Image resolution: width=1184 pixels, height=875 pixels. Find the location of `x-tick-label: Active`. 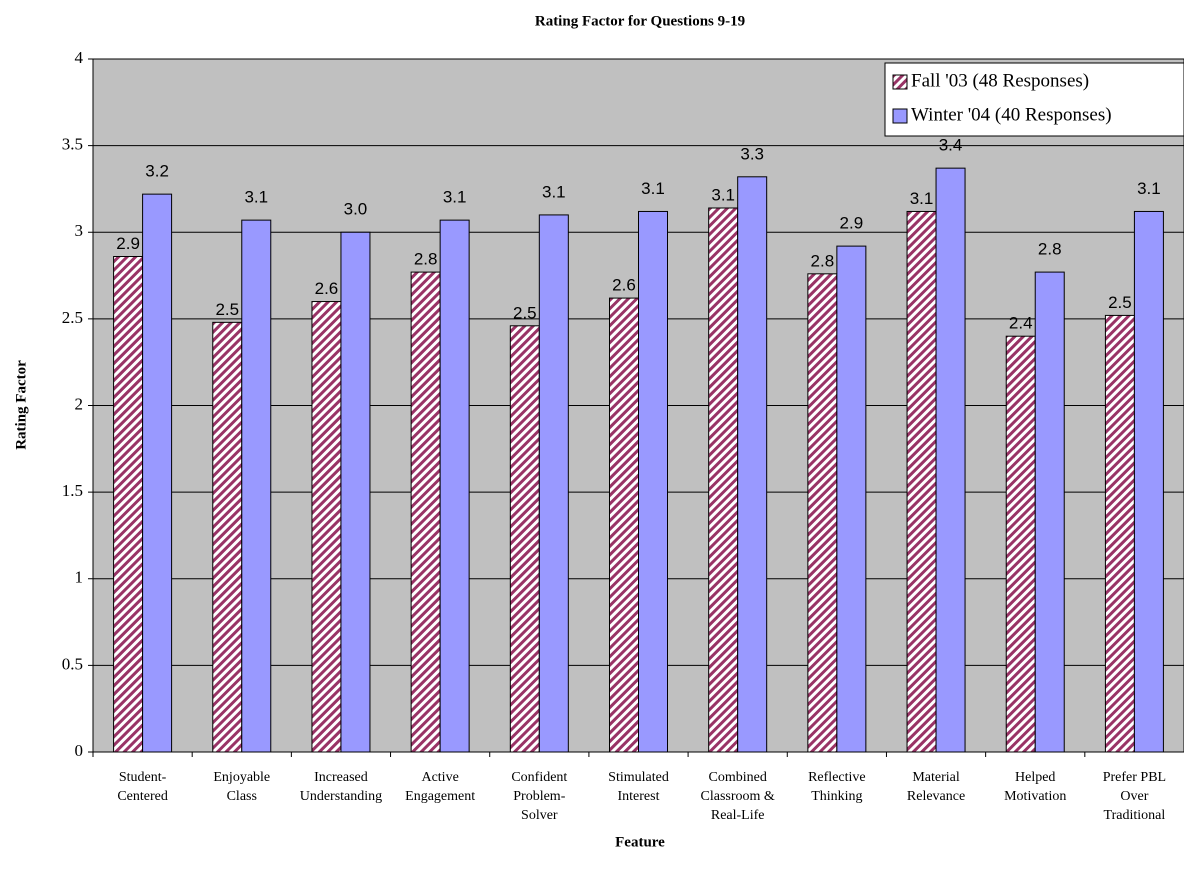

x-tick-label: Active is located at coordinates (439, 777).